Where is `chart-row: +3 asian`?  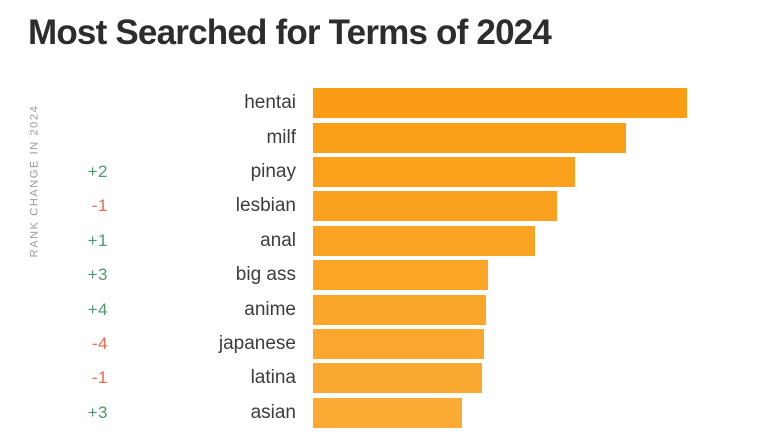 chart-row: +3 asian is located at coordinates (357, 413).